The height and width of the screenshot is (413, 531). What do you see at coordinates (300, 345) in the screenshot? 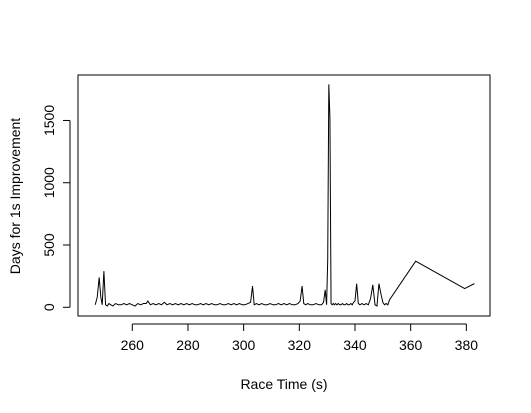
I see `x-tick-label: 320` at bounding box center [300, 345].